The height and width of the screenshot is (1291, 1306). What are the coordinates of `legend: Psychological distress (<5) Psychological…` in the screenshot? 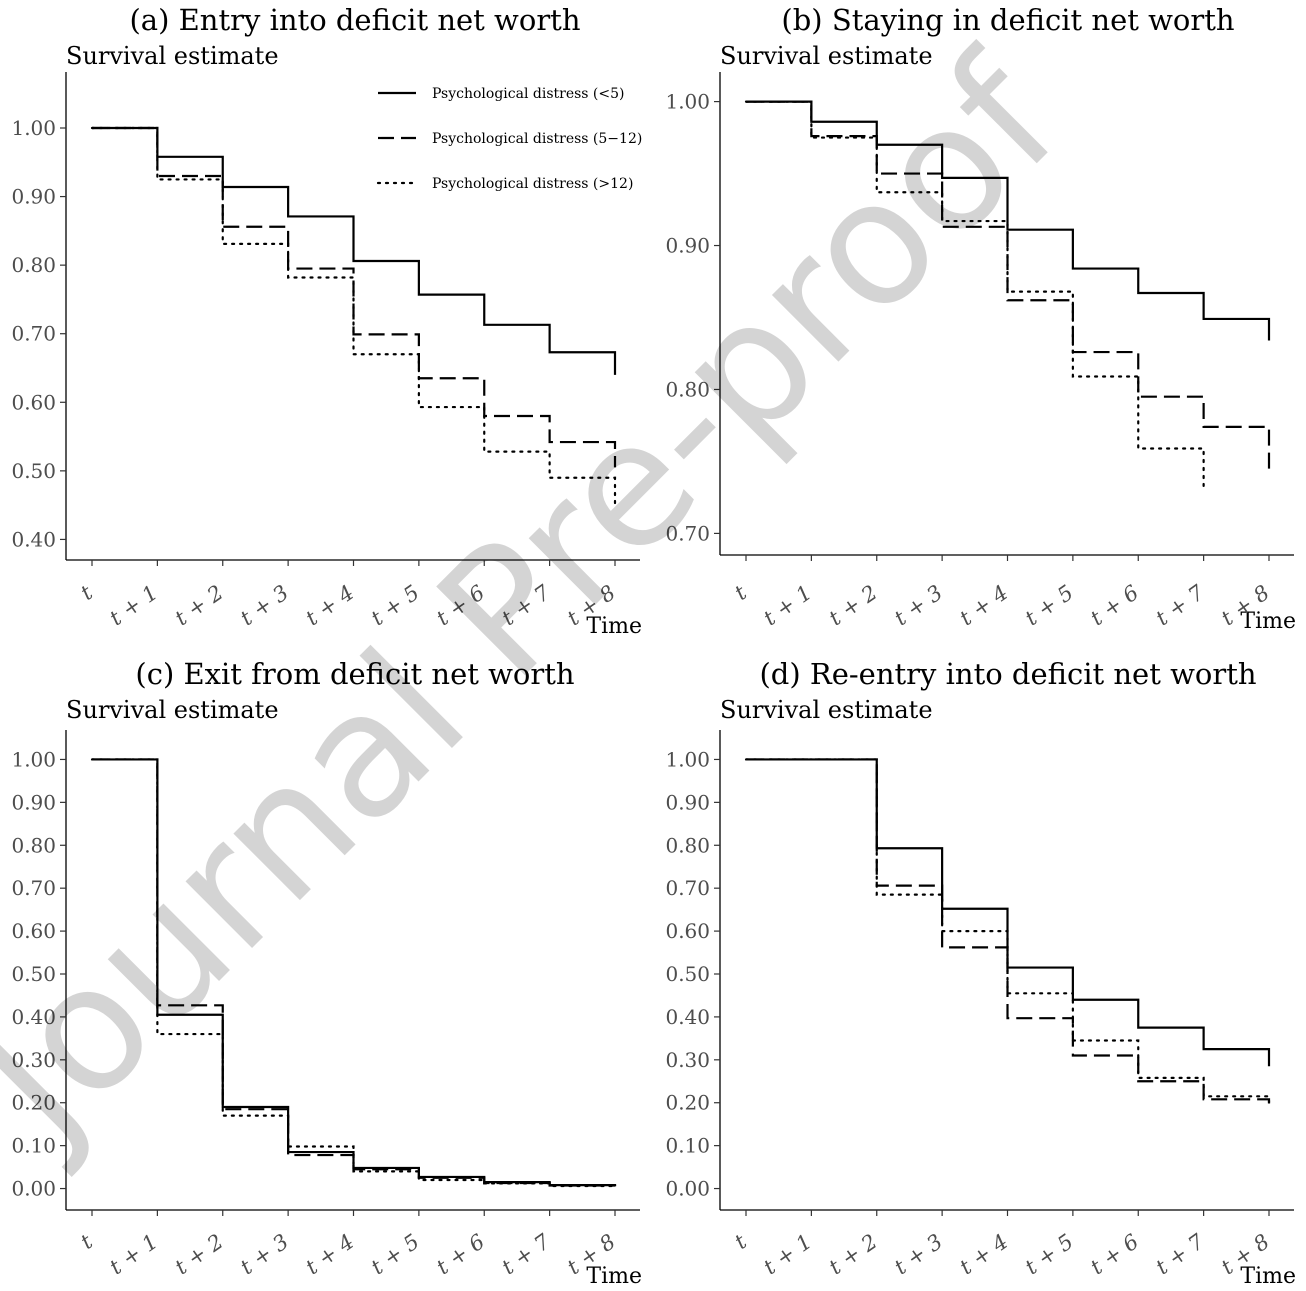 It's located at (509, 139).